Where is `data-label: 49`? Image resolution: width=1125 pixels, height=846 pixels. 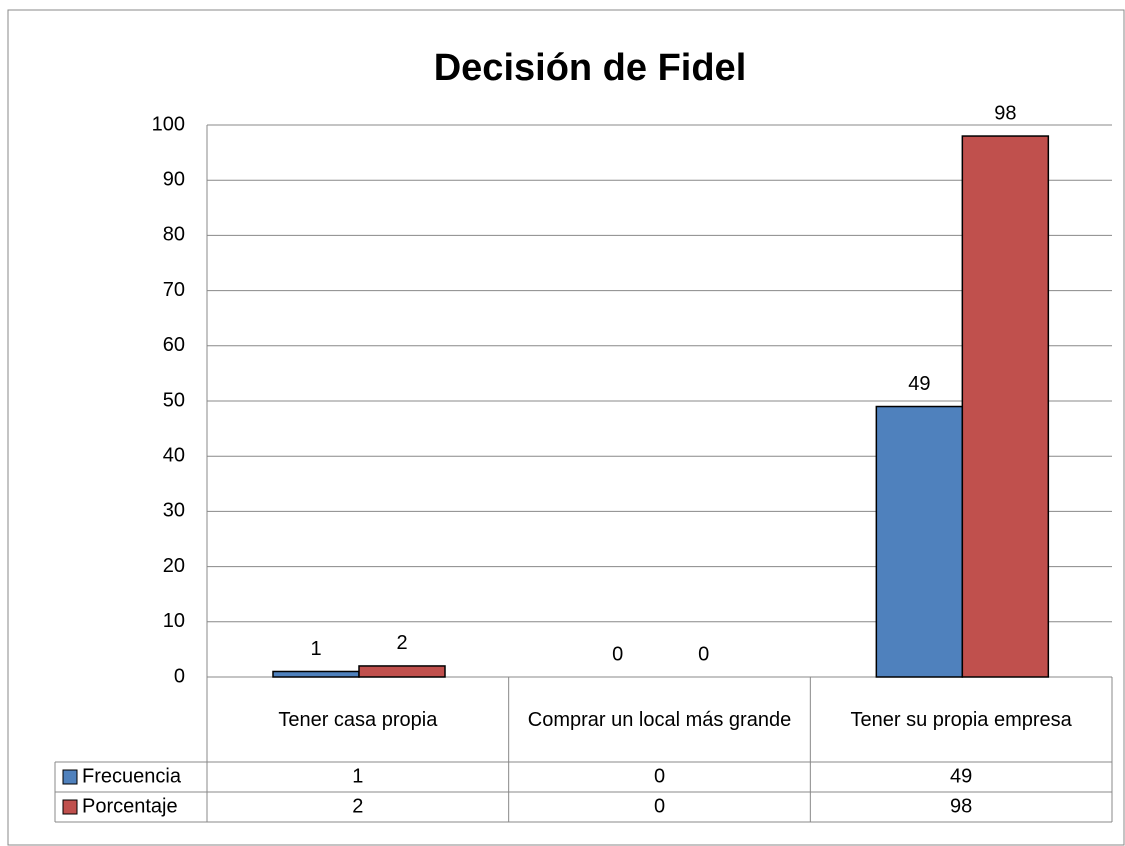 data-label: 49 is located at coordinates (919, 384).